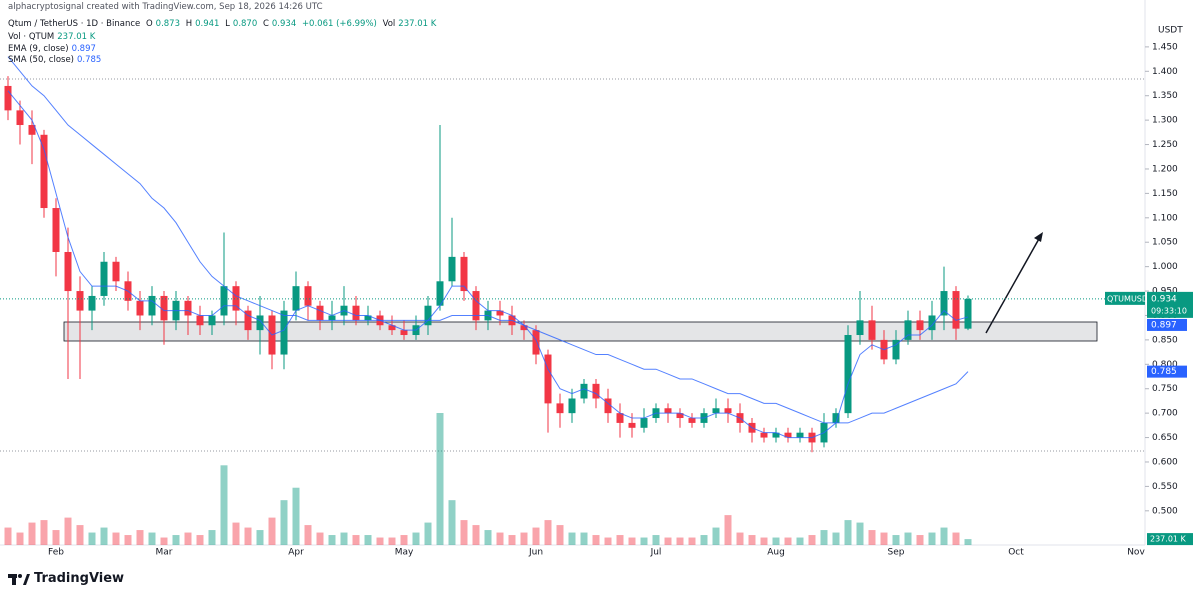 The image size is (1200, 600). I want to click on x-tick-label: Feb, so click(56, 553).